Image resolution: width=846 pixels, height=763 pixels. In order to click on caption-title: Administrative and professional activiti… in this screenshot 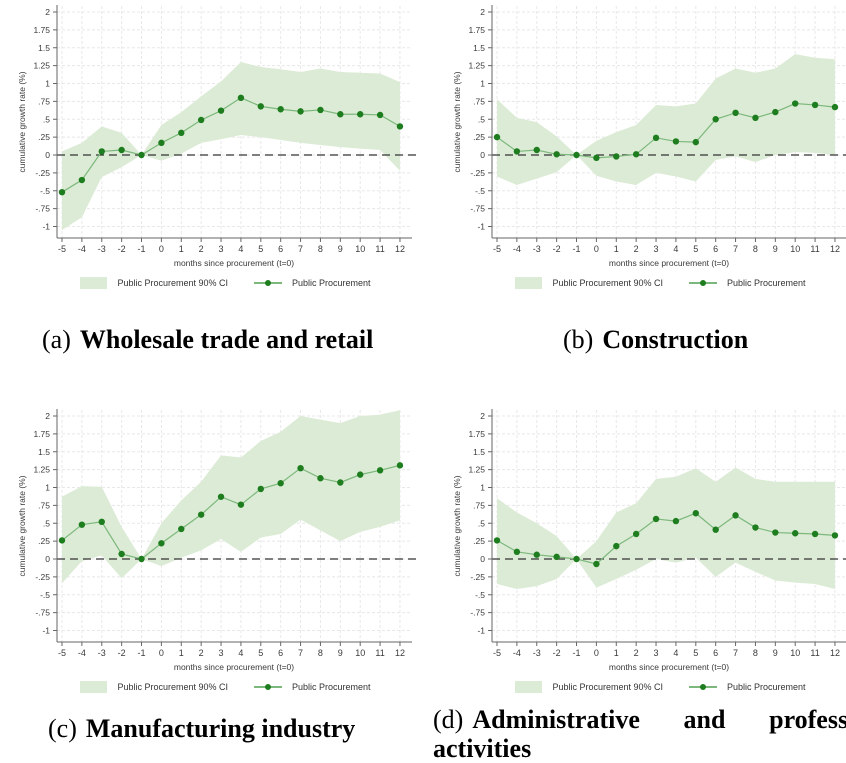, I will do `click(639, 734)`.